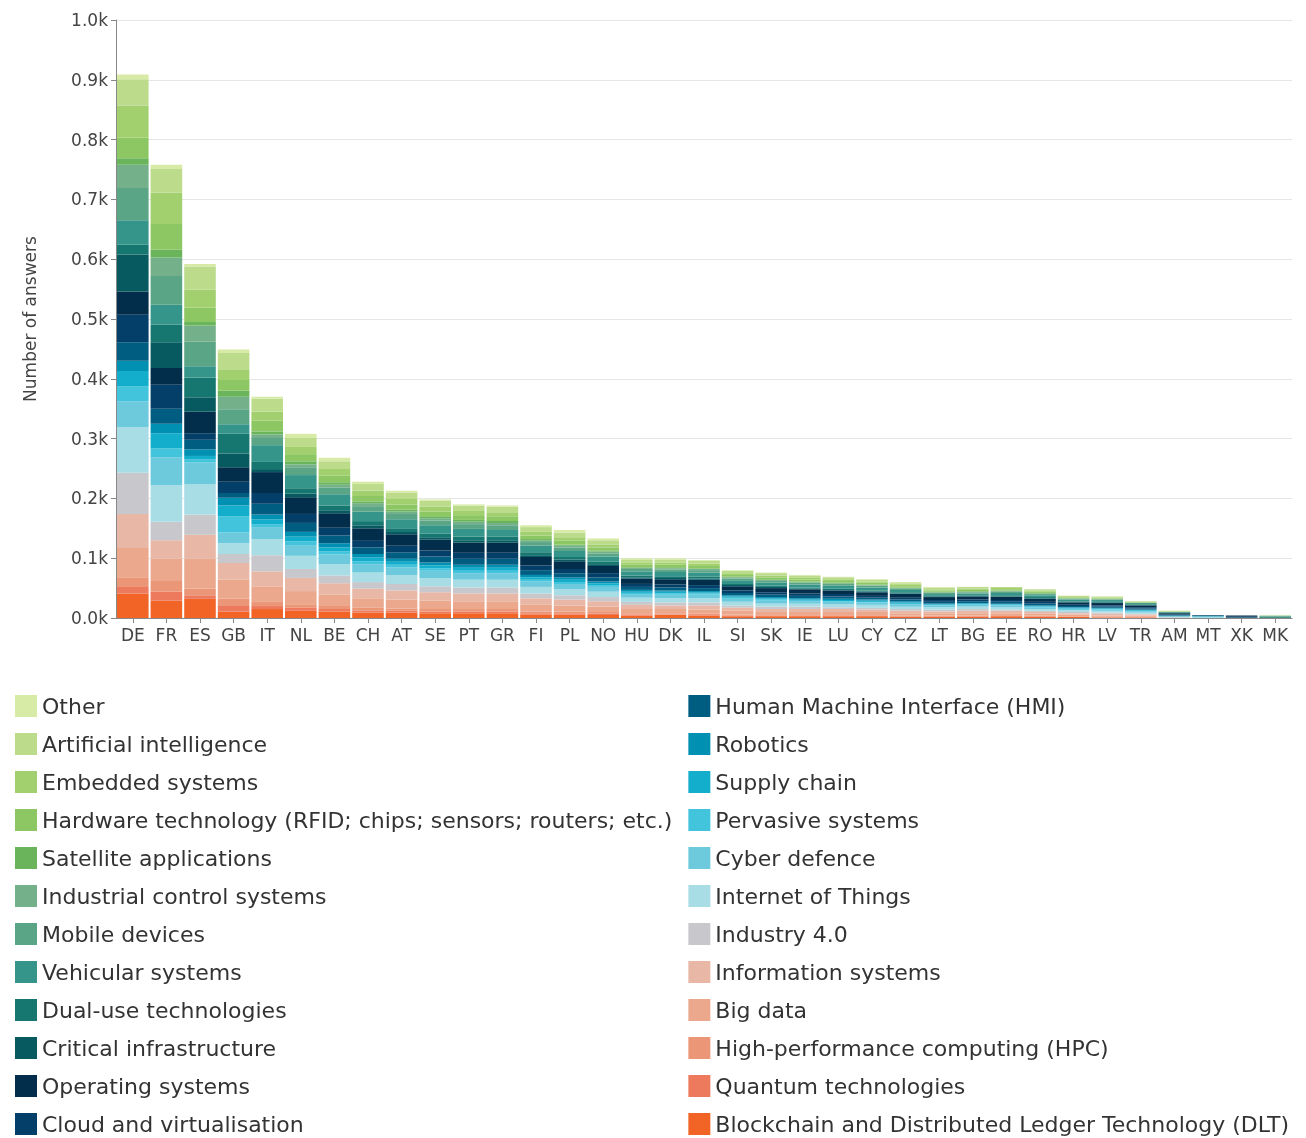 This screenshot has width=1306, height=1138. I want to click on legend-label: Internet of Things, so click(813, 896).